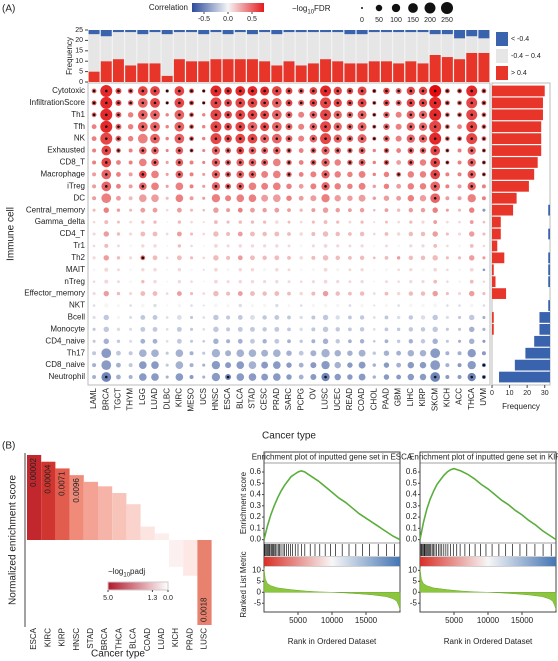 The width and height of the screenshot is (558, 661). Describe the element at coordinates (227, 398) in the screenshot. I see `x-tick-label: ESCA` at that location.